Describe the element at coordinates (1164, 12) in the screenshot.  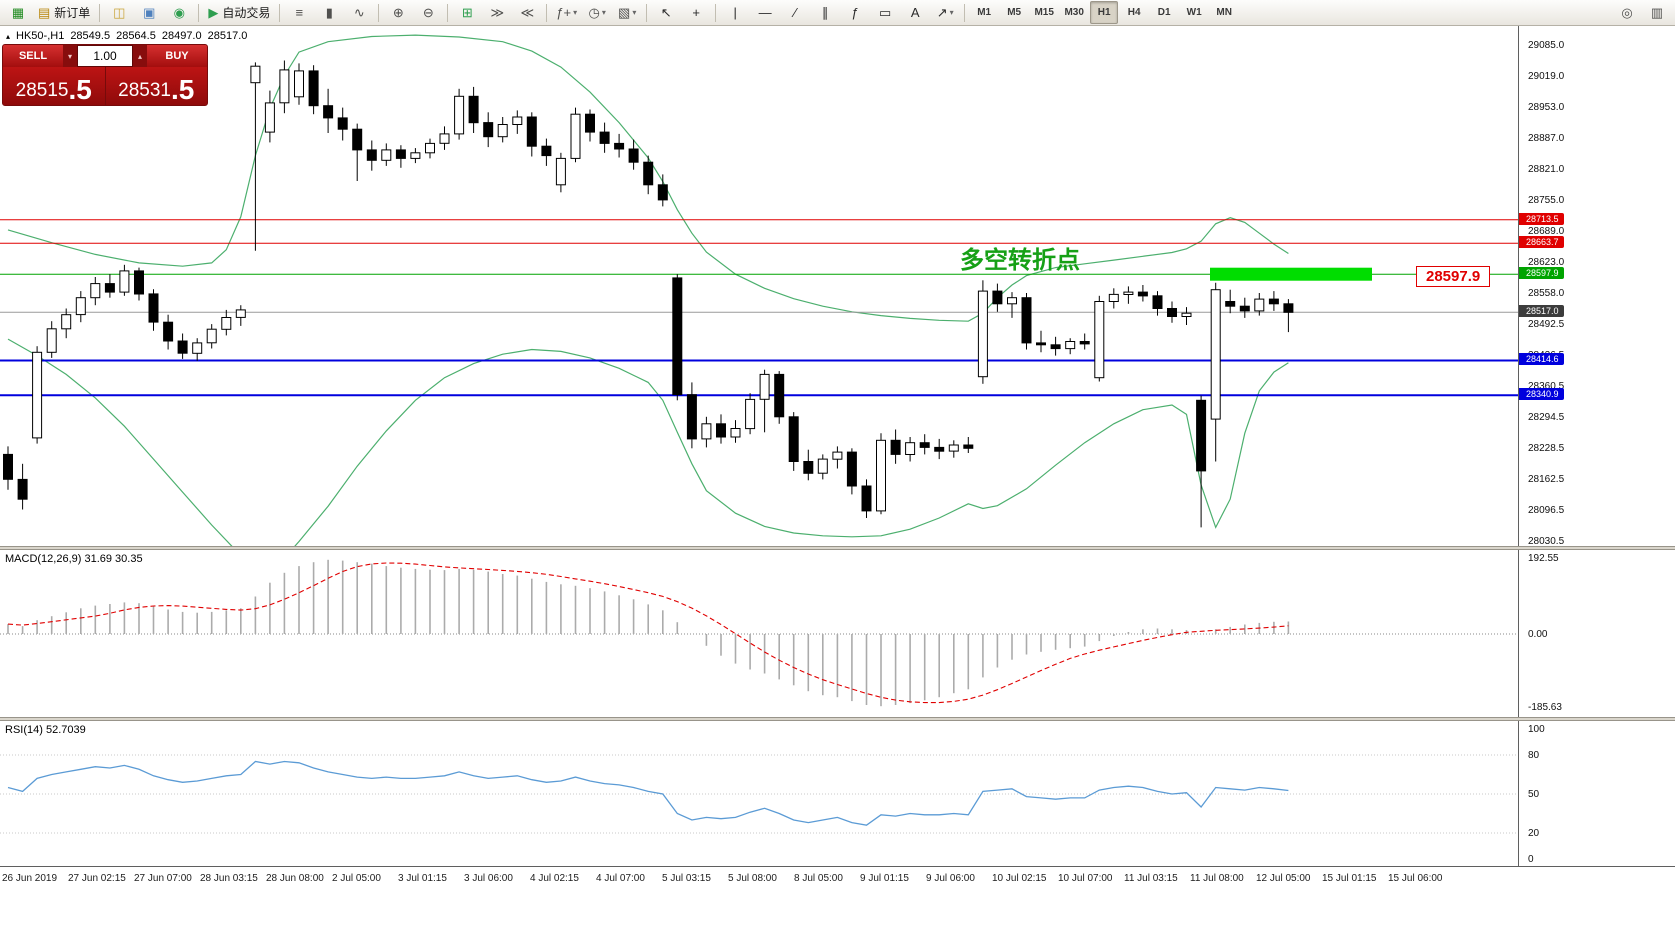
I see `timeframe-d1: D1` at that location.